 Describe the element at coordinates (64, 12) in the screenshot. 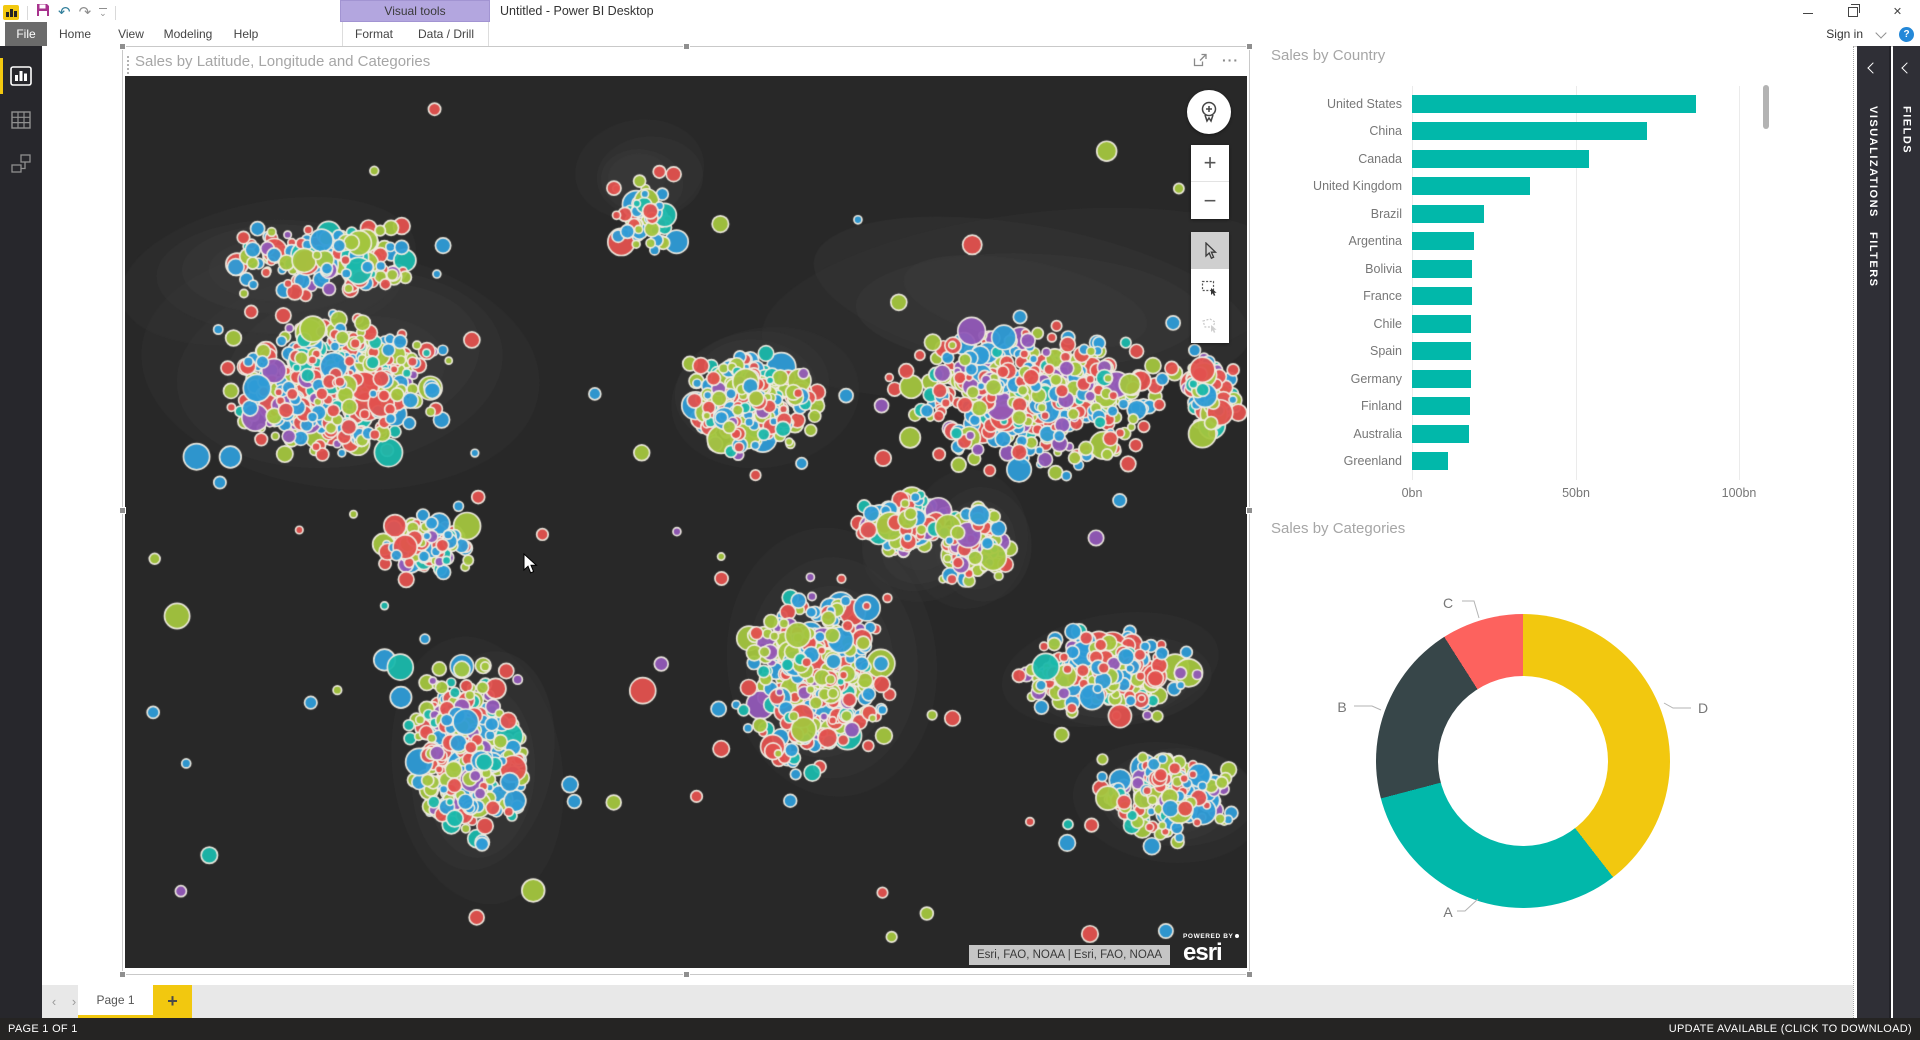

I see `undo-button: ↶` at that location.